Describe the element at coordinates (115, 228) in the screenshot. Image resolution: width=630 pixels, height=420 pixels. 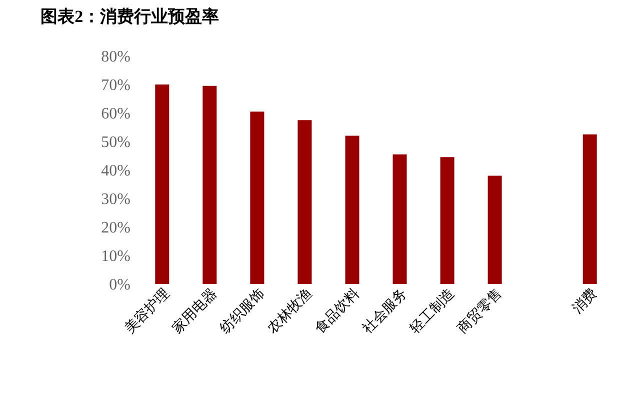
I see `y-tick-label: 20%` at that location.